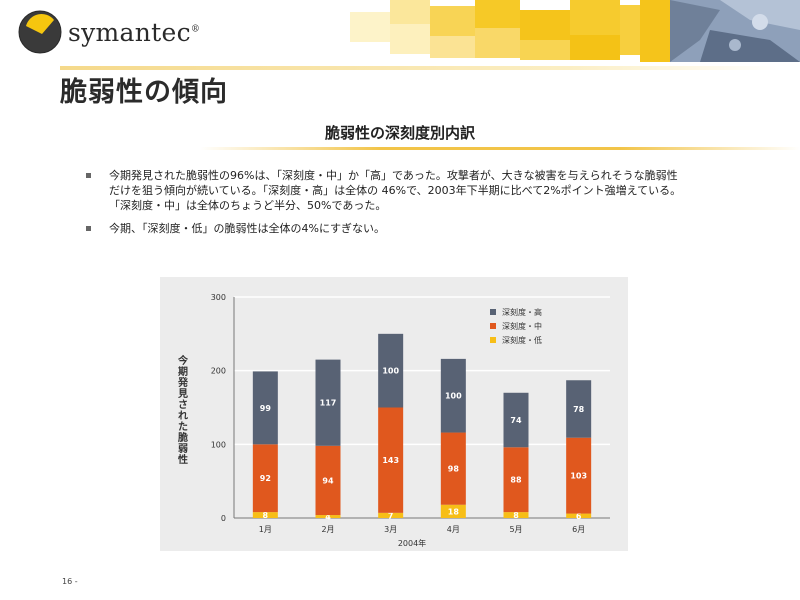 The width and height of the screenshot is (800, 600). I want to click on chart-data-label: 78, so click(579, 409).